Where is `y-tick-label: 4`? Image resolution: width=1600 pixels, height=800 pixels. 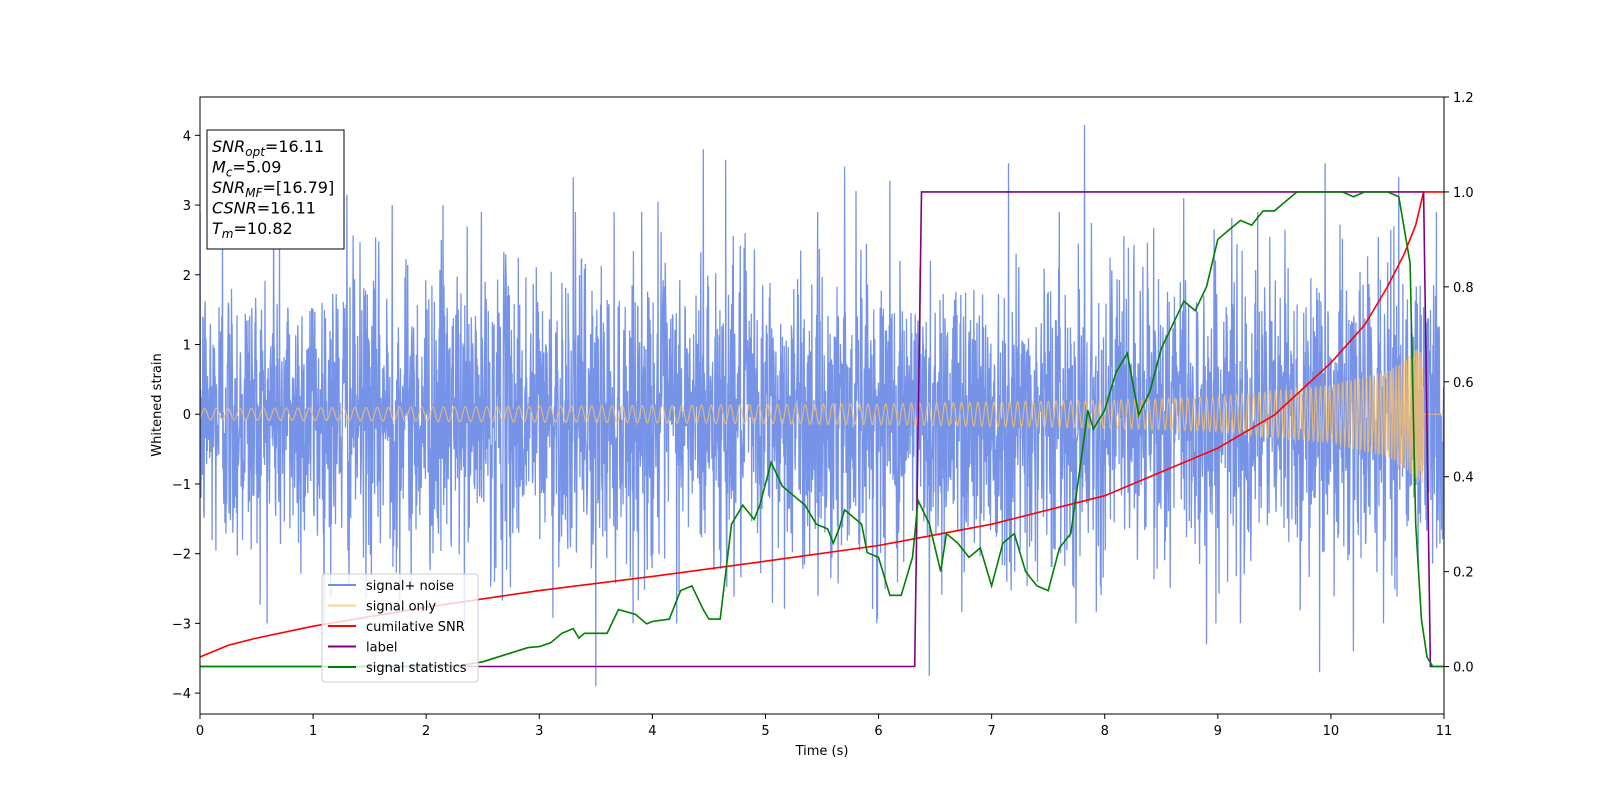
y-tick-label: 4 is located at coordinates (187, 136).